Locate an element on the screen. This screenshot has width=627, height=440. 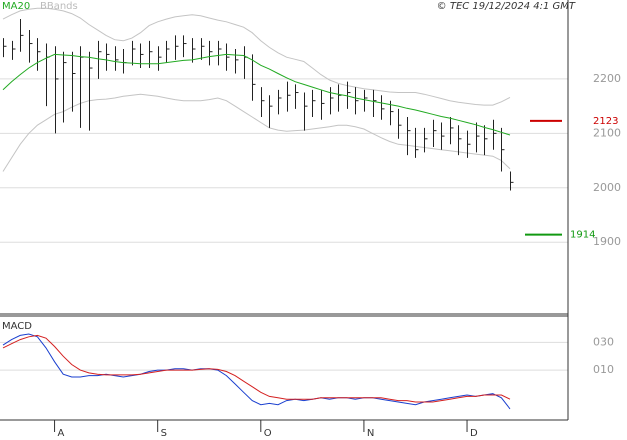
x-tick-label: D is located at coordinates (474, 433).